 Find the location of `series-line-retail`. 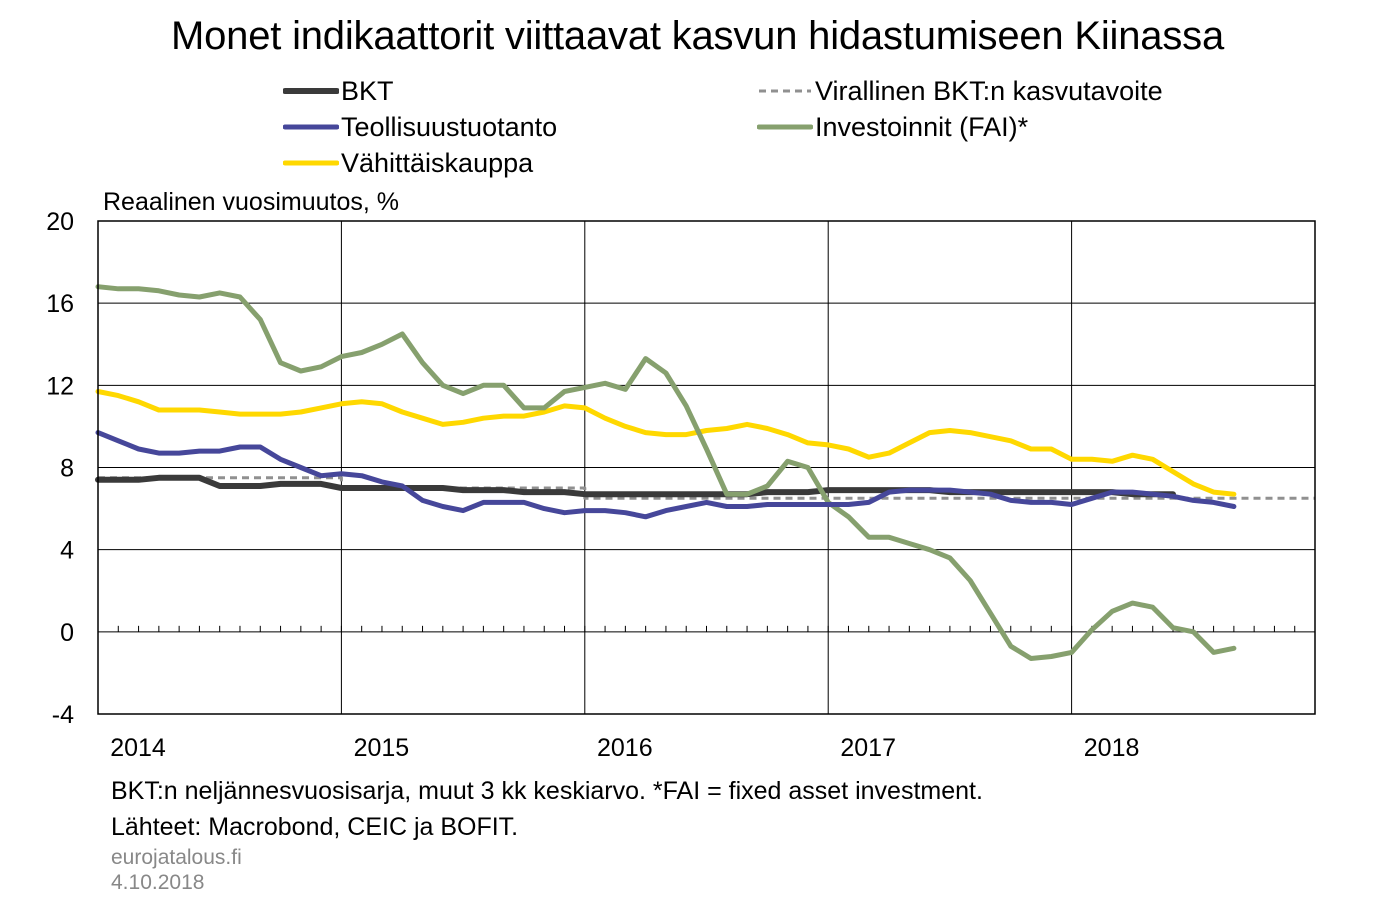

series-line-retail is located at coordinates (666, 443).